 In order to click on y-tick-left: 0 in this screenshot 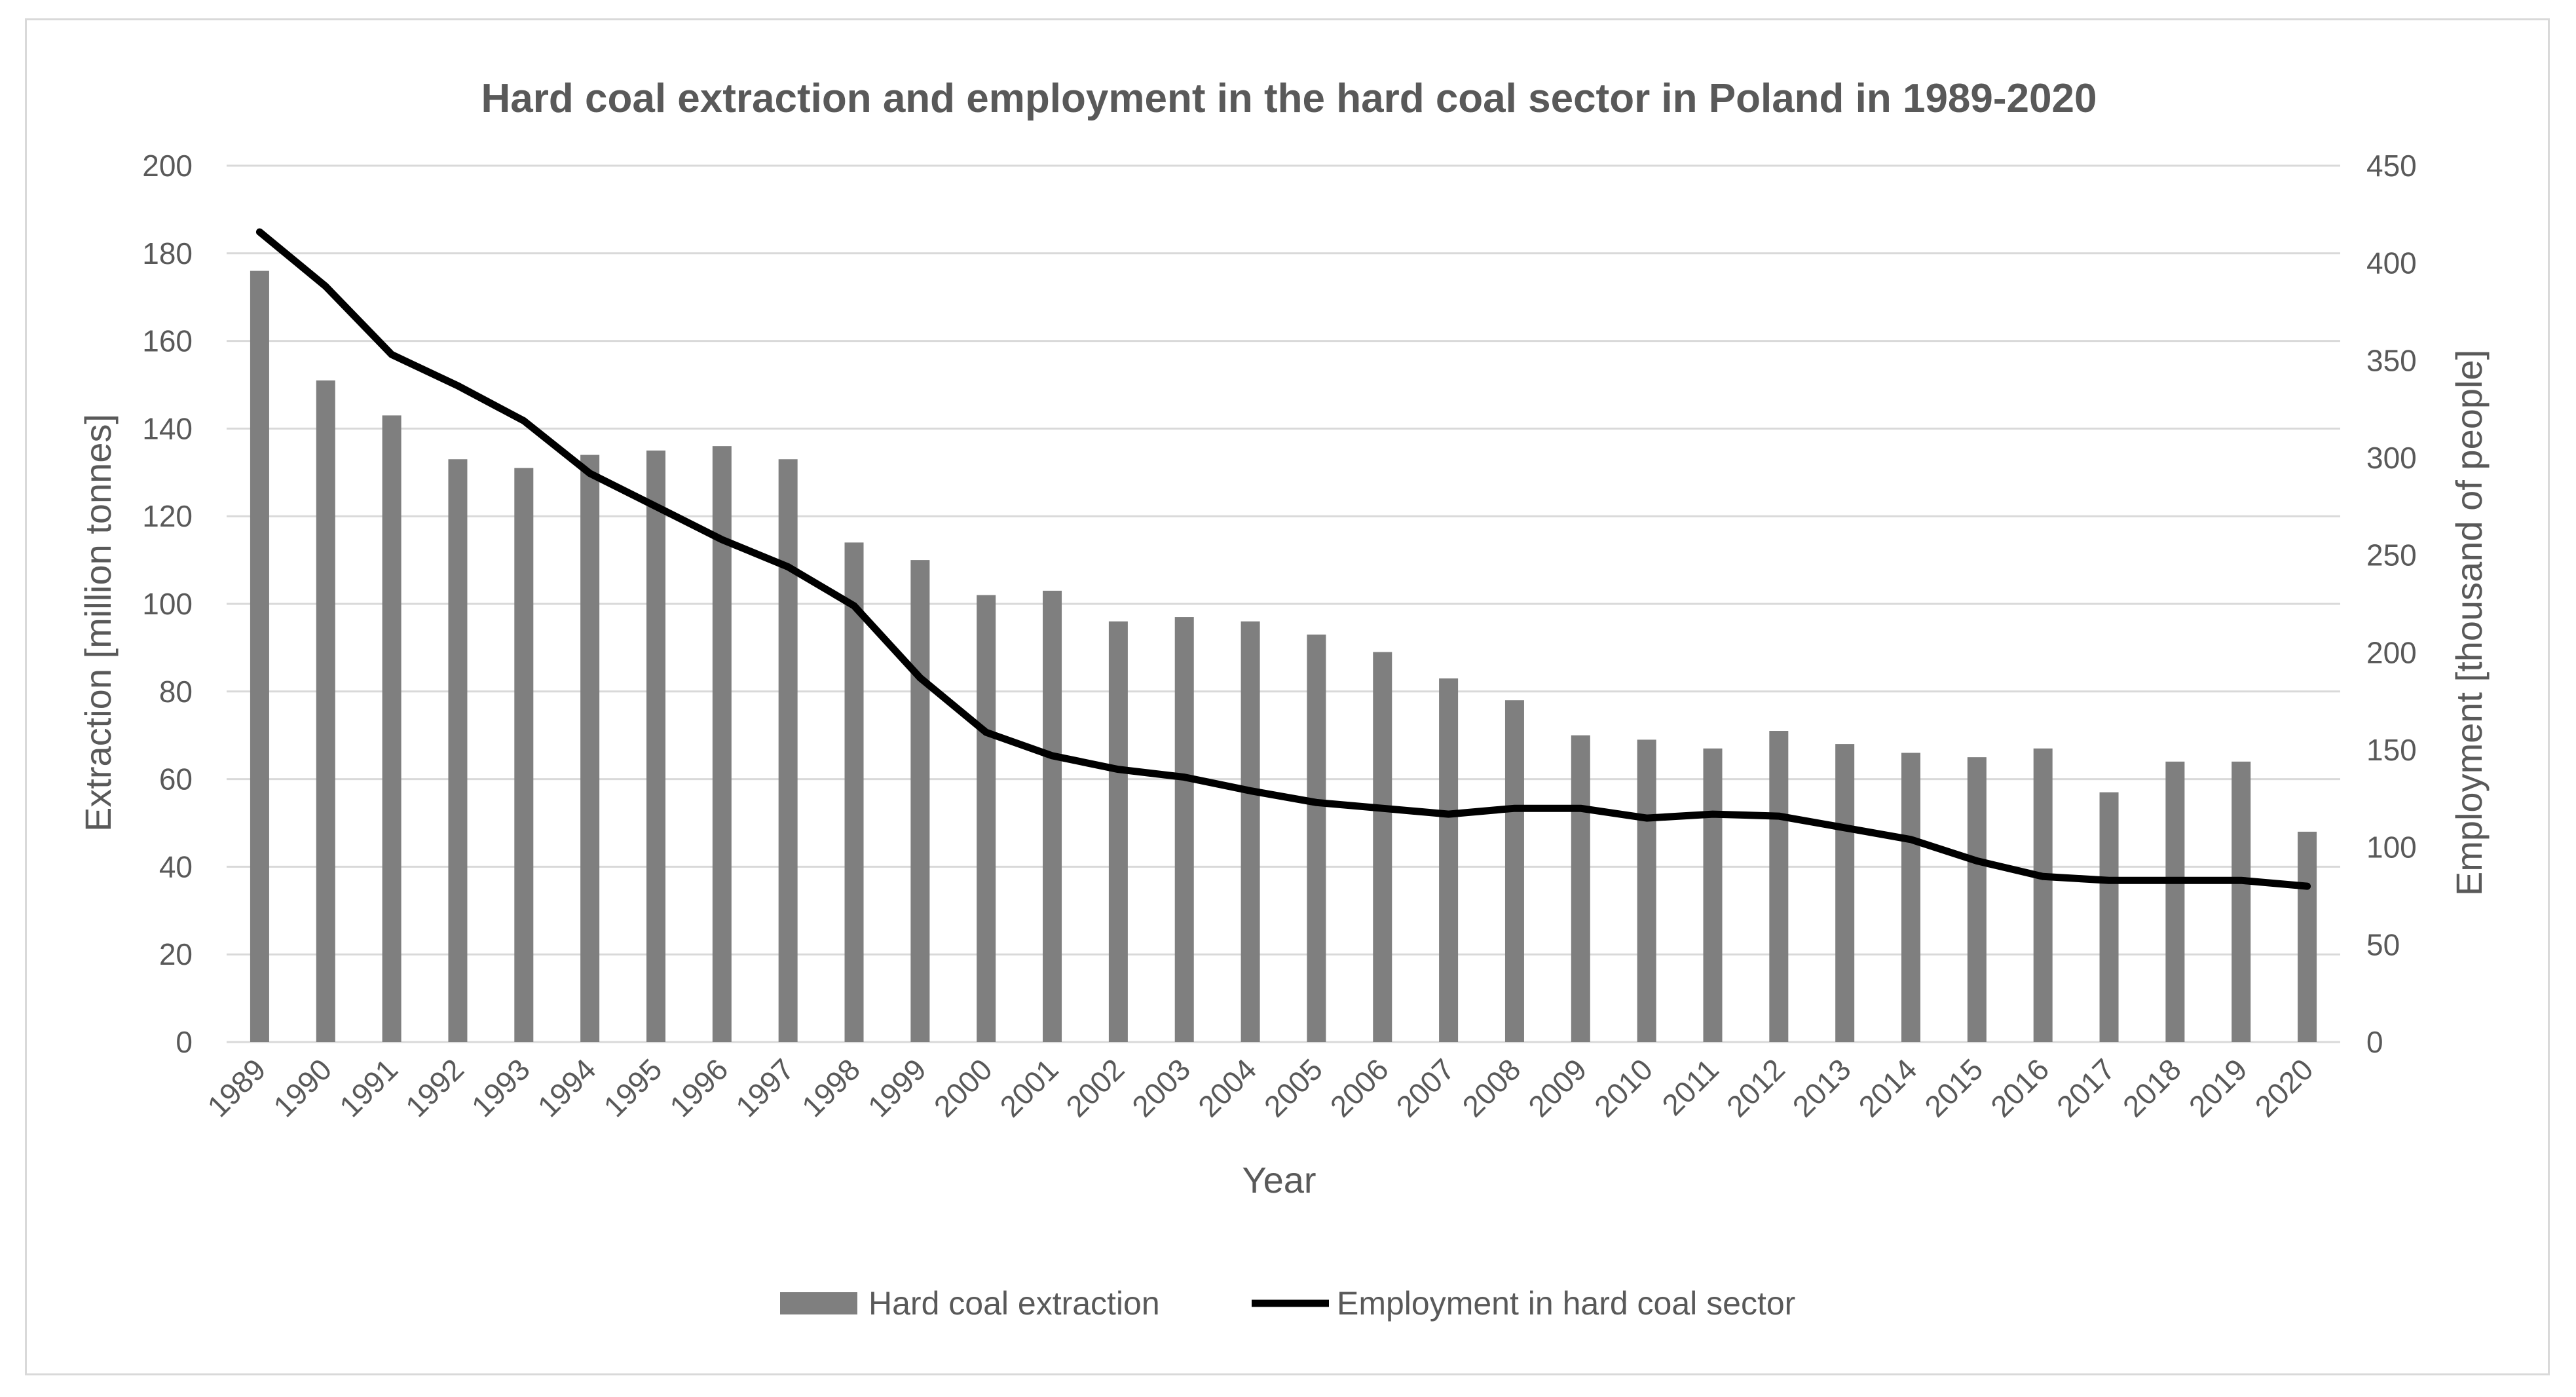, I will do `click(184, 1042)`.